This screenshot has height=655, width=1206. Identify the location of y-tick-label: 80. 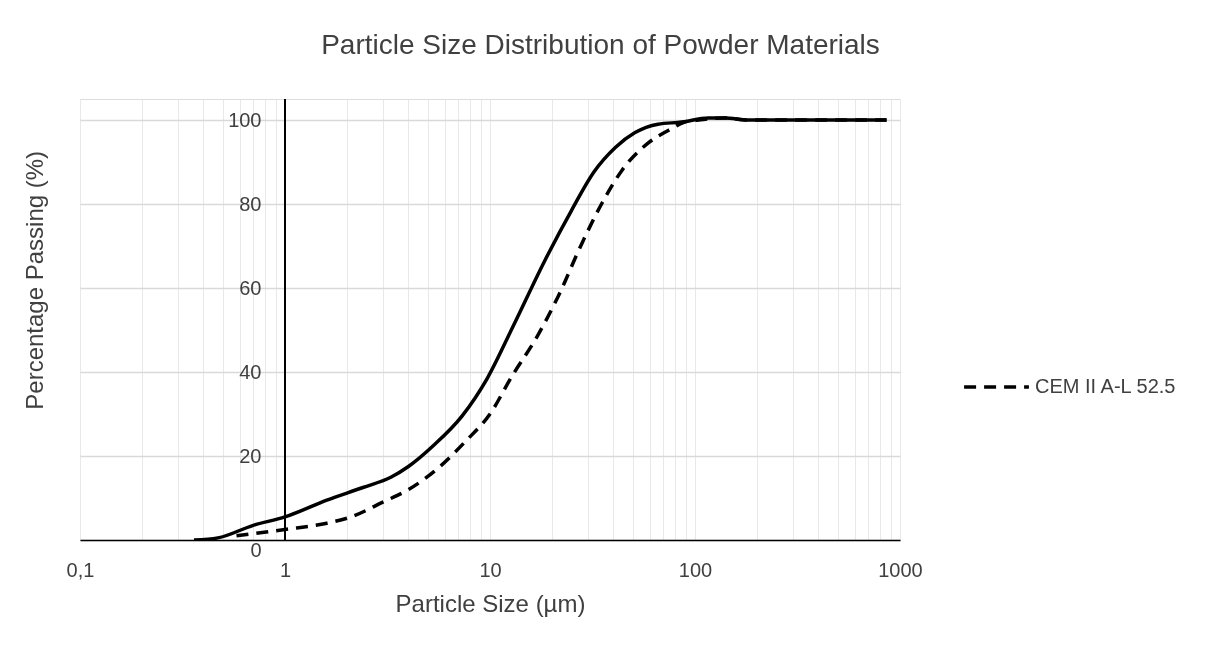
(250, 203).